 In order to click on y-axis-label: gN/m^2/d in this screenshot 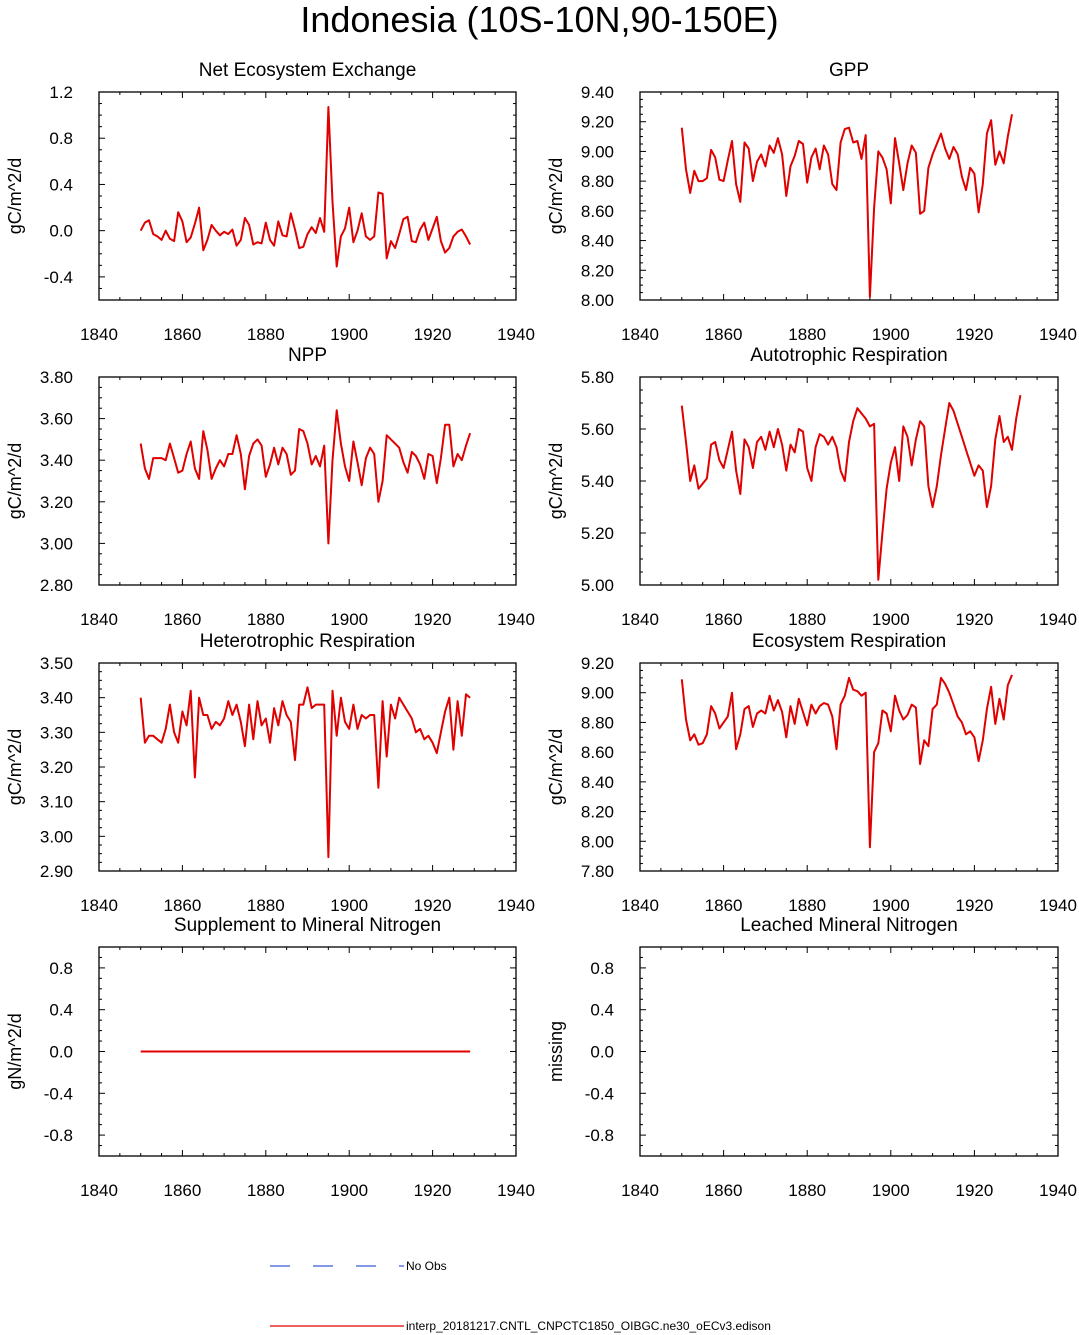, I will do `click(15, 1051)`.